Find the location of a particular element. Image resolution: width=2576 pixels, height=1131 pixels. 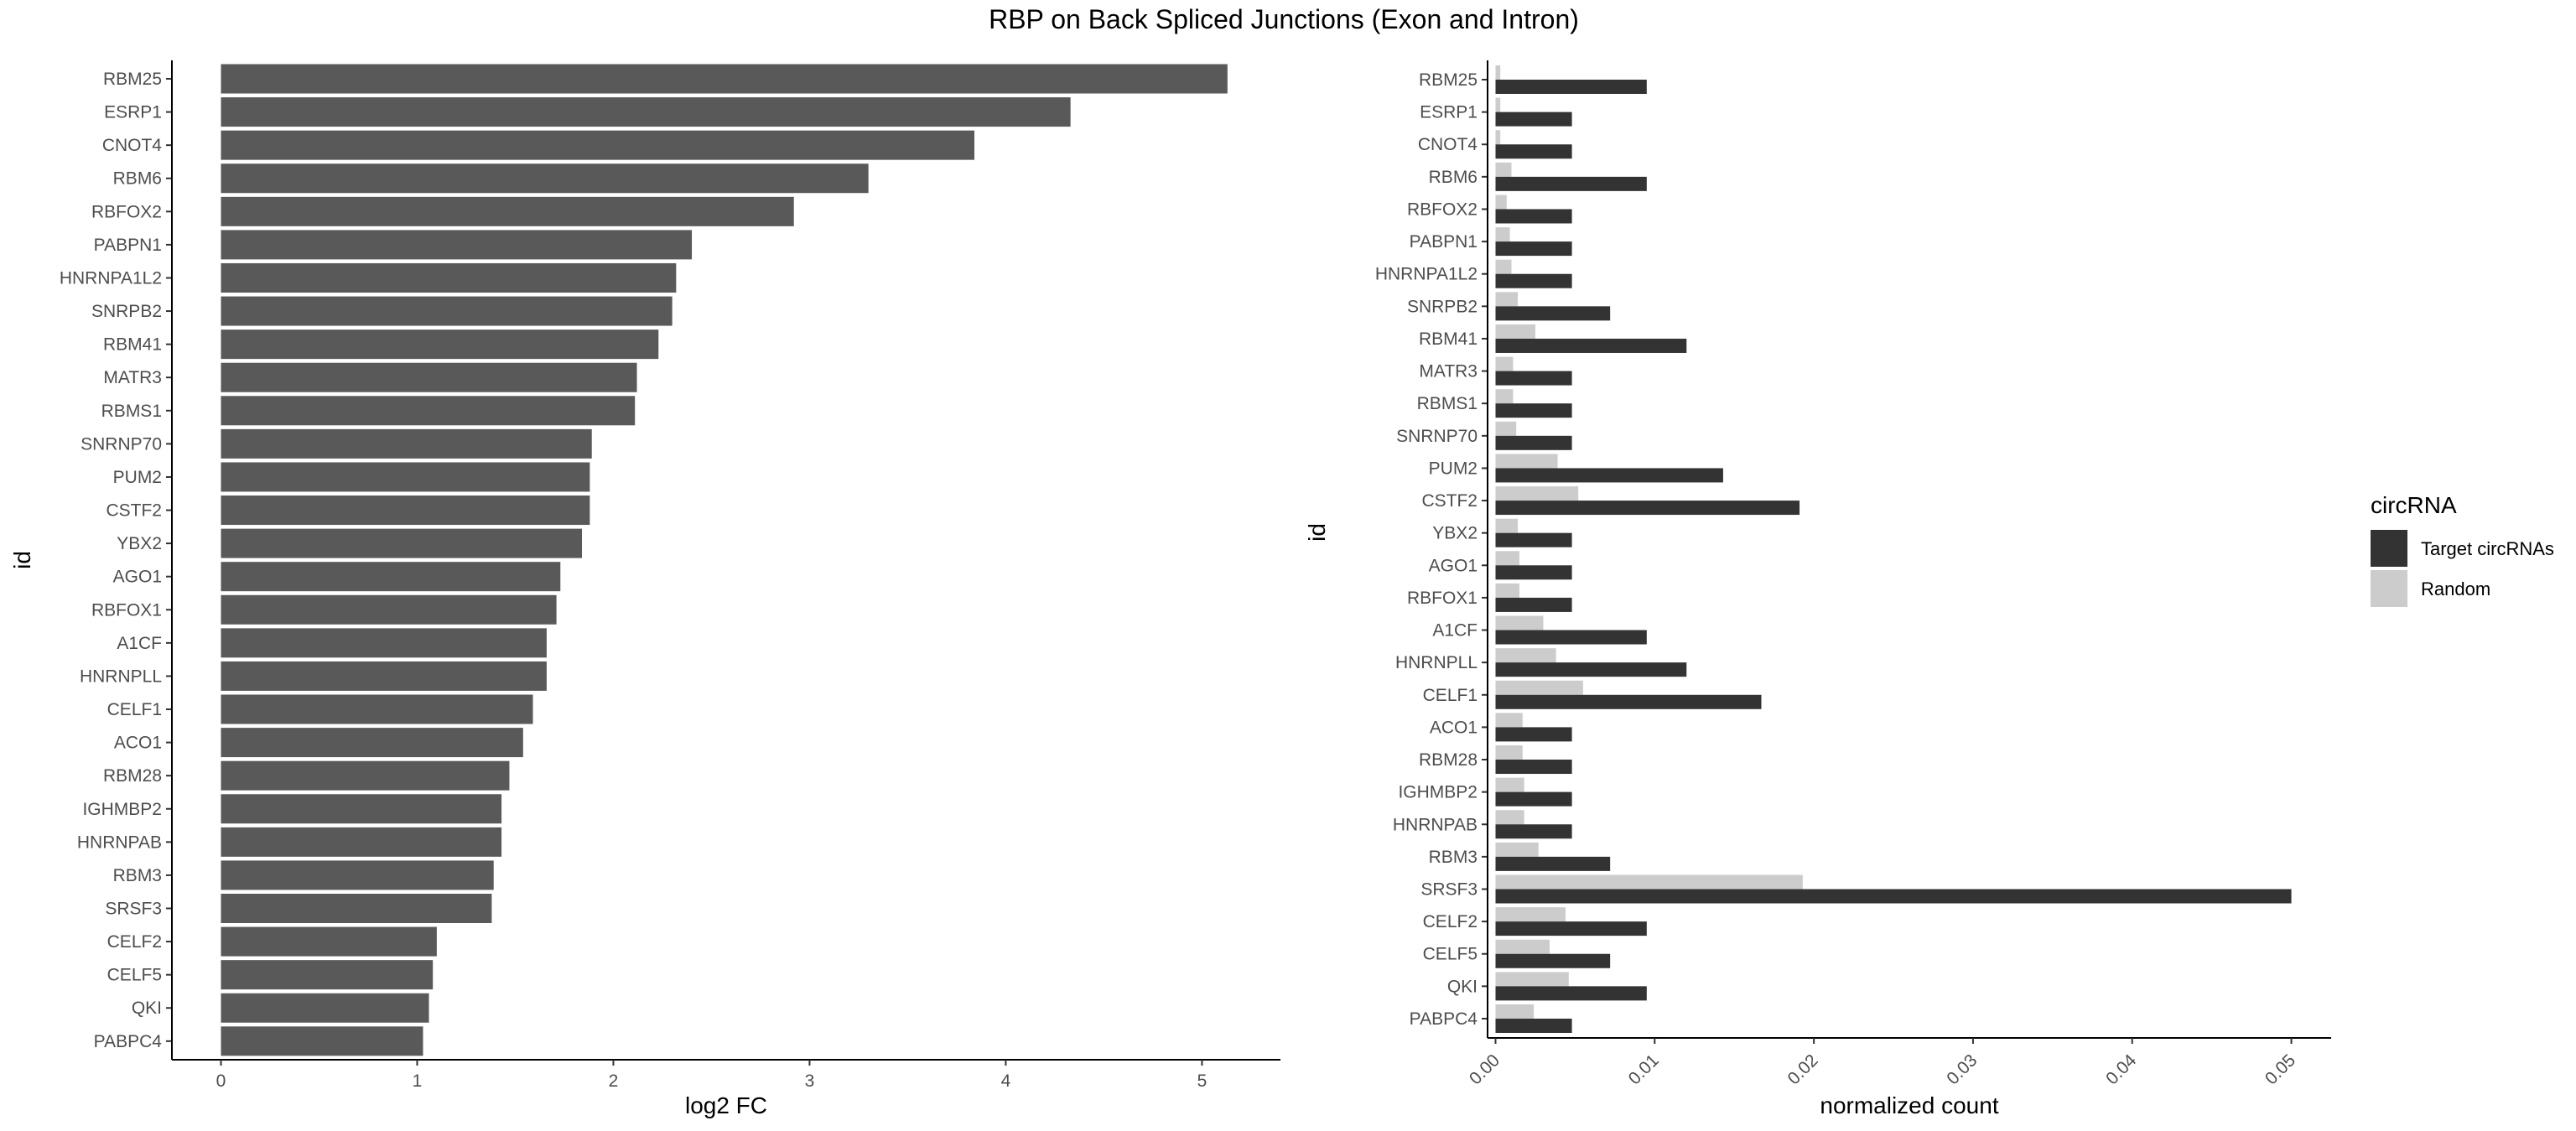

bar-target-snrpb2 is located at coordinates (1553, 313).